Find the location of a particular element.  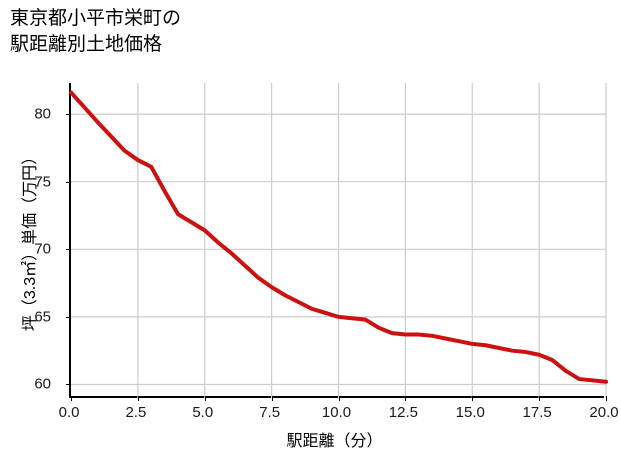

x-tick-label: 5.0 is located at coordinates (203, 412).